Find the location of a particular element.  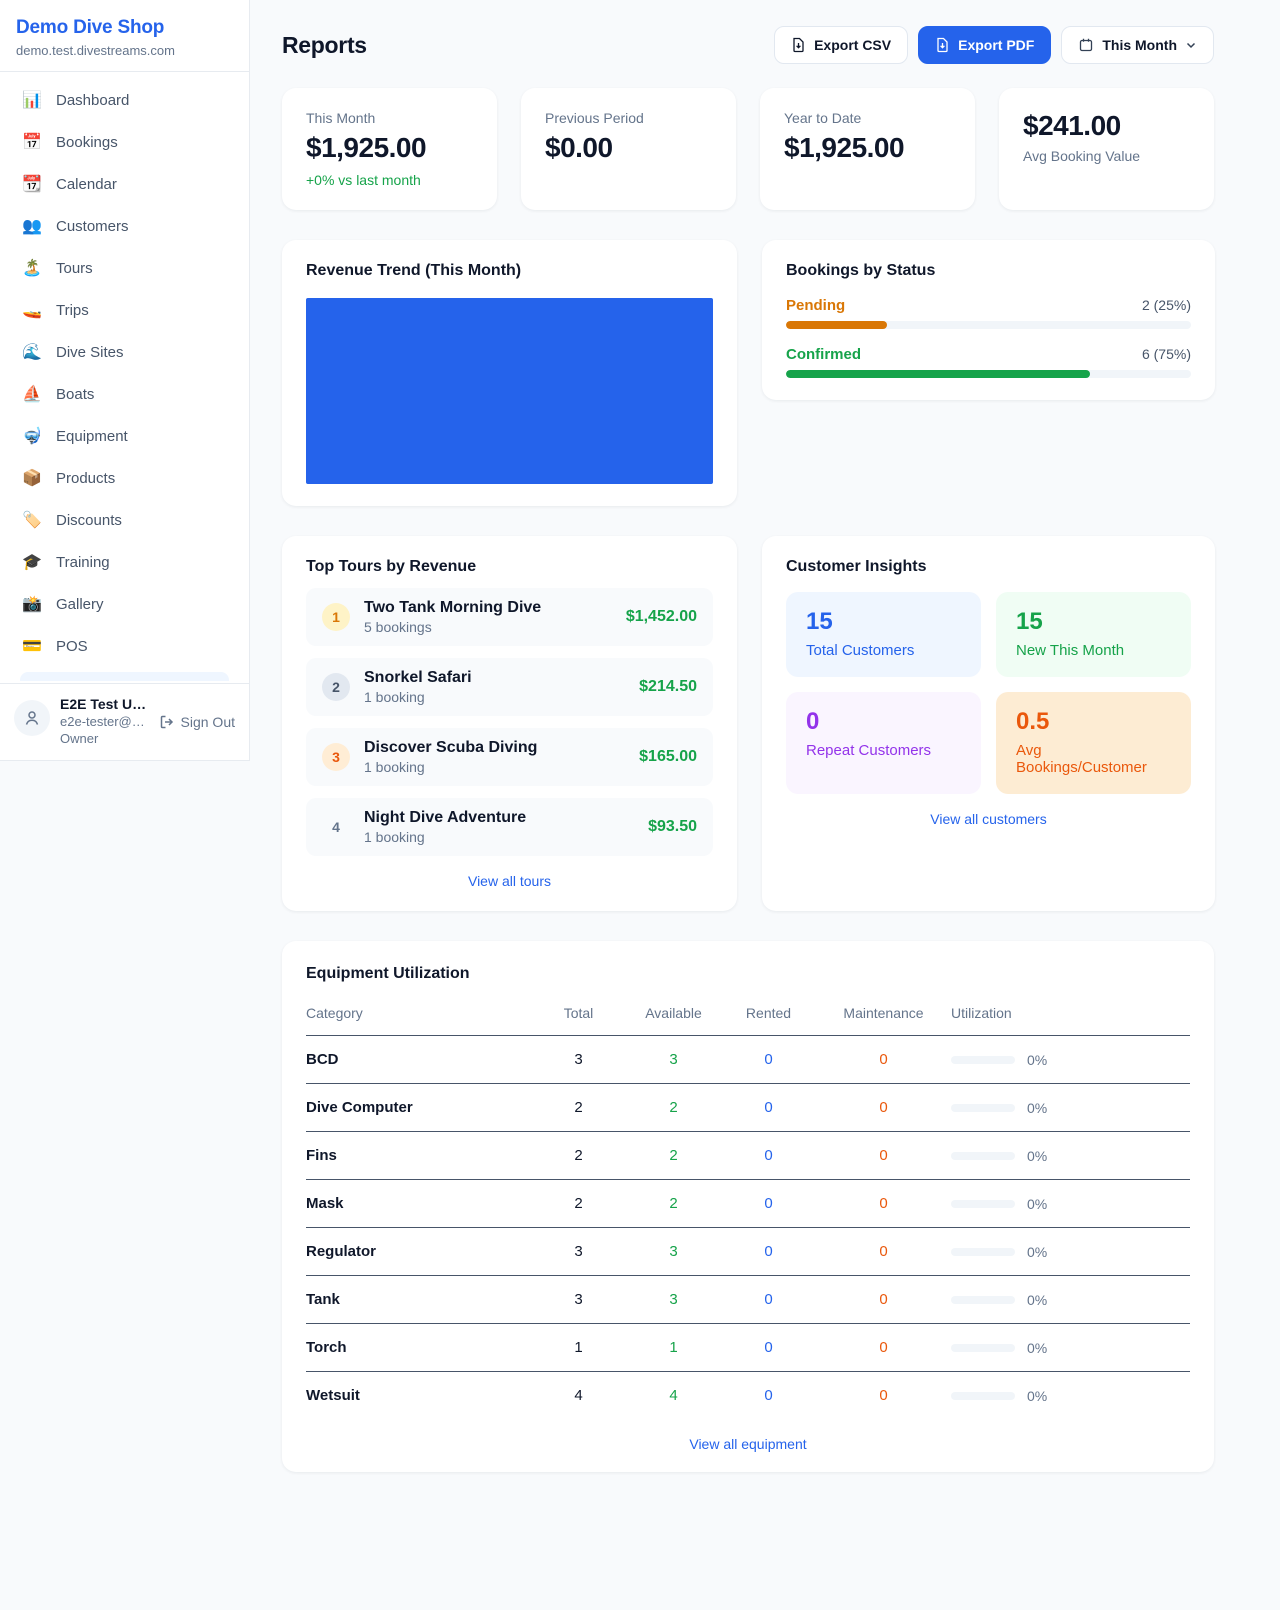

stat-label: Previous Period is located at coordinates (594, 118).